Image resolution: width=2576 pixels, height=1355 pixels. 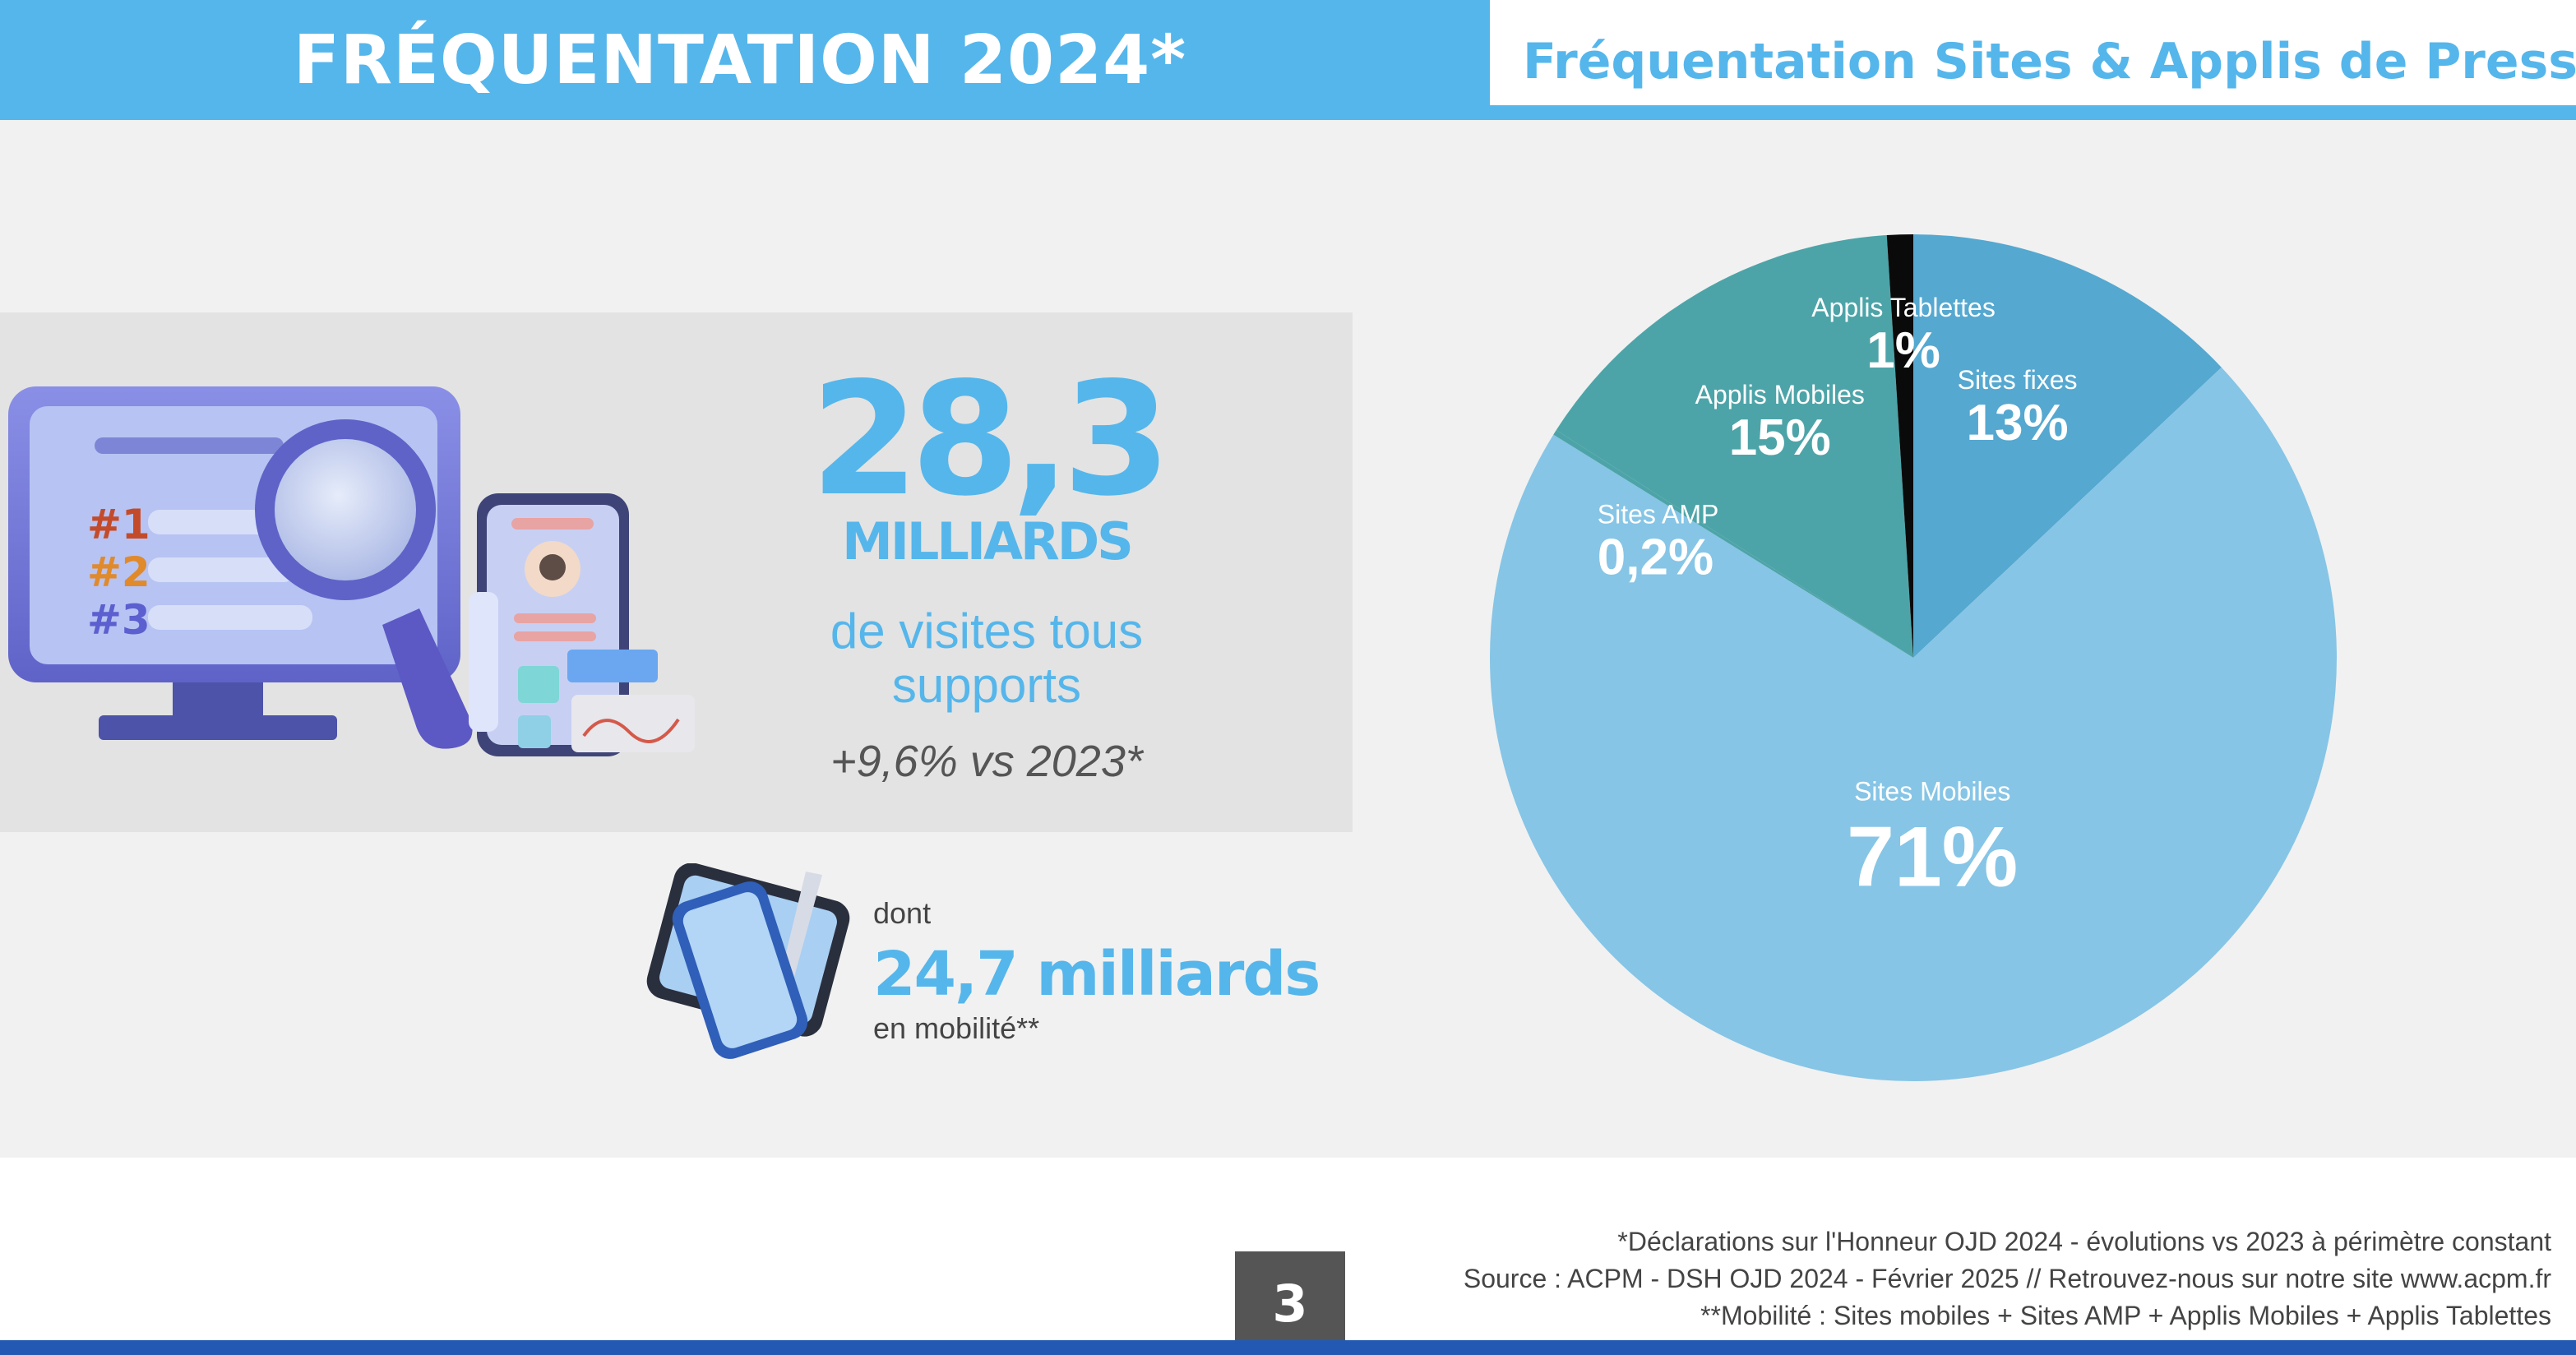 I want to click on visits-description-line-2: supports, so click(x=986, y=685).